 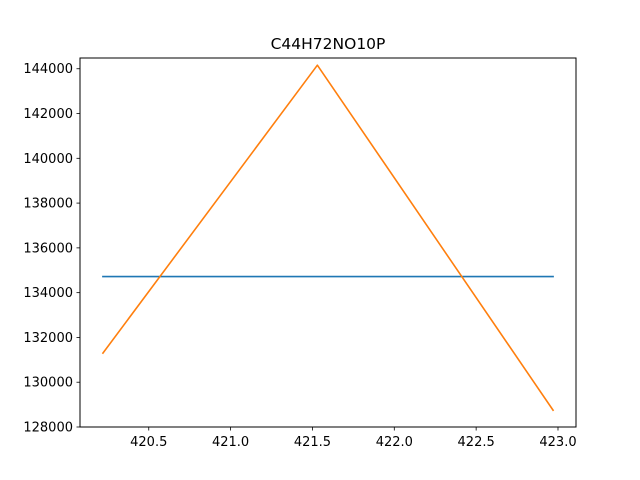 I want to click on x-tick-label: 421.5, so click(x=312, y=442).